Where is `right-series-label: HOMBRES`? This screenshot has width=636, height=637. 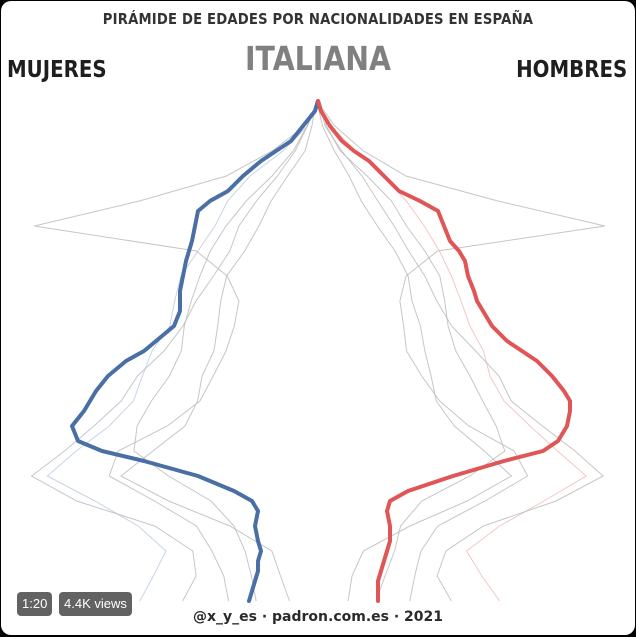
right-series-label: HOMBRES is located at coordinates (571, 70).